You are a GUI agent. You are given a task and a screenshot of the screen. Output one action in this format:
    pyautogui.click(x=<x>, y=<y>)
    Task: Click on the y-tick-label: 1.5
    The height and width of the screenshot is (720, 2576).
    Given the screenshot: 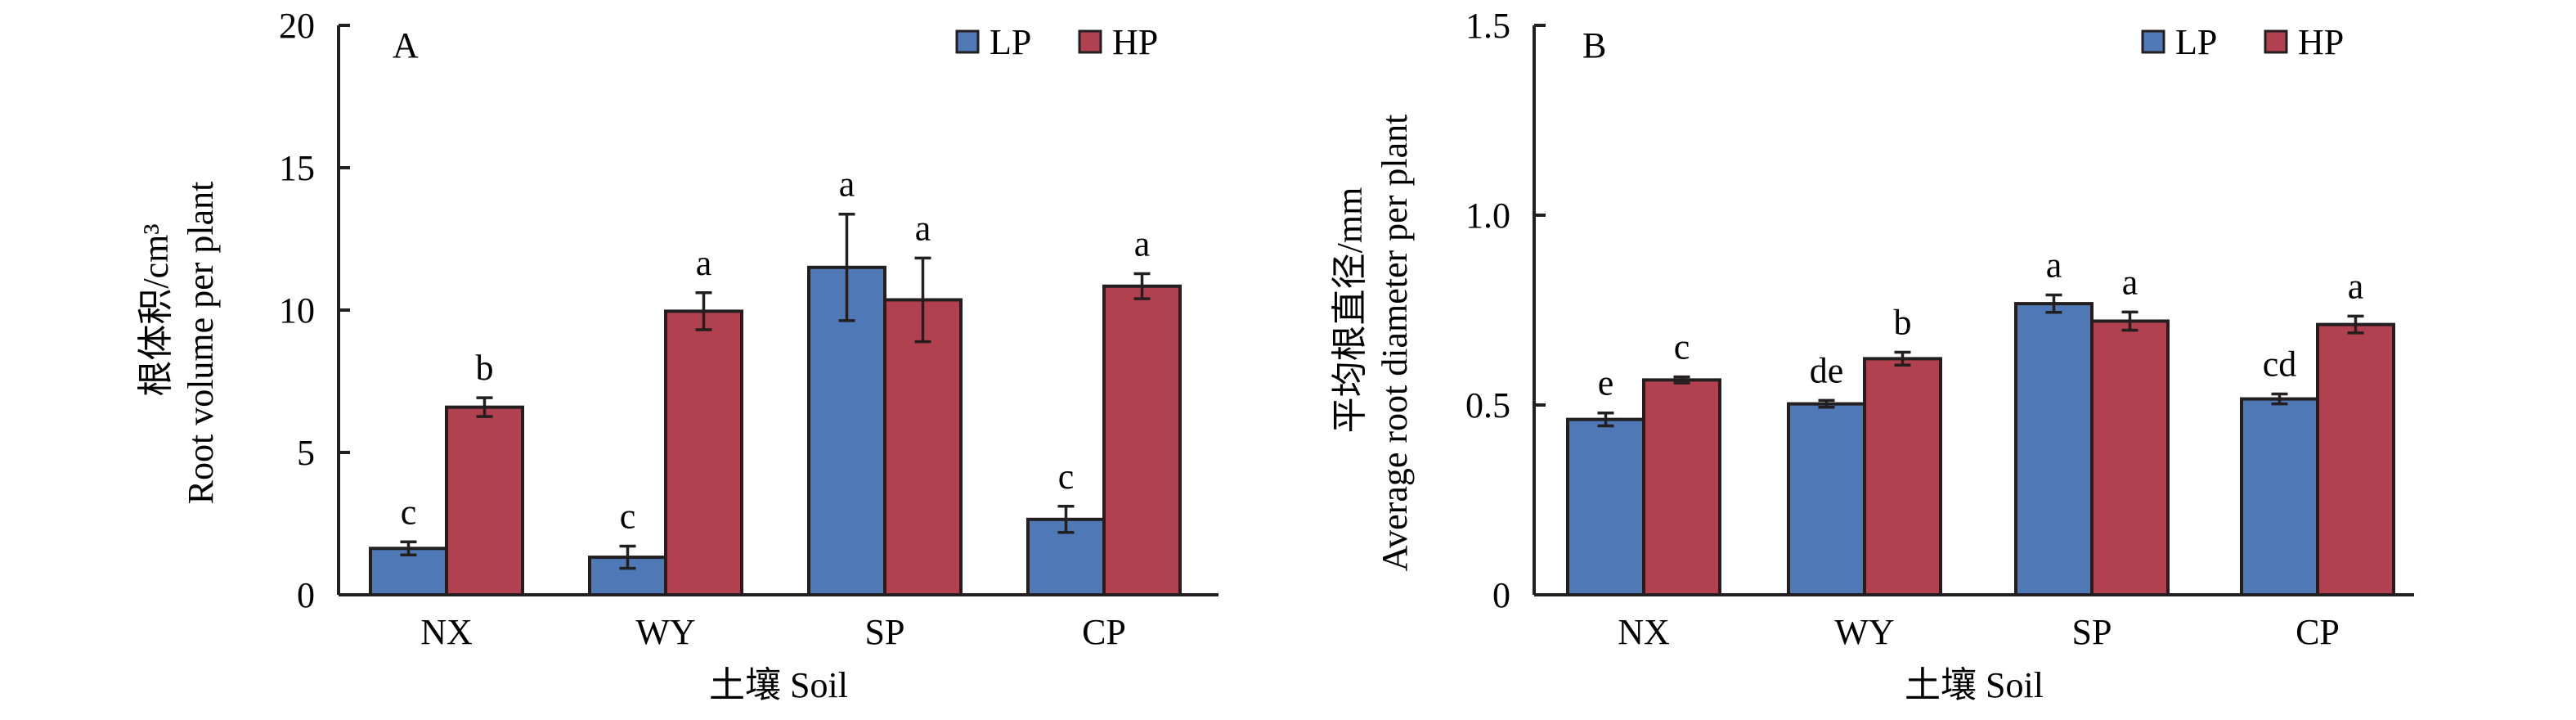 What is the action you would take?
    pyautogui.click(x=1487, y=26)
    